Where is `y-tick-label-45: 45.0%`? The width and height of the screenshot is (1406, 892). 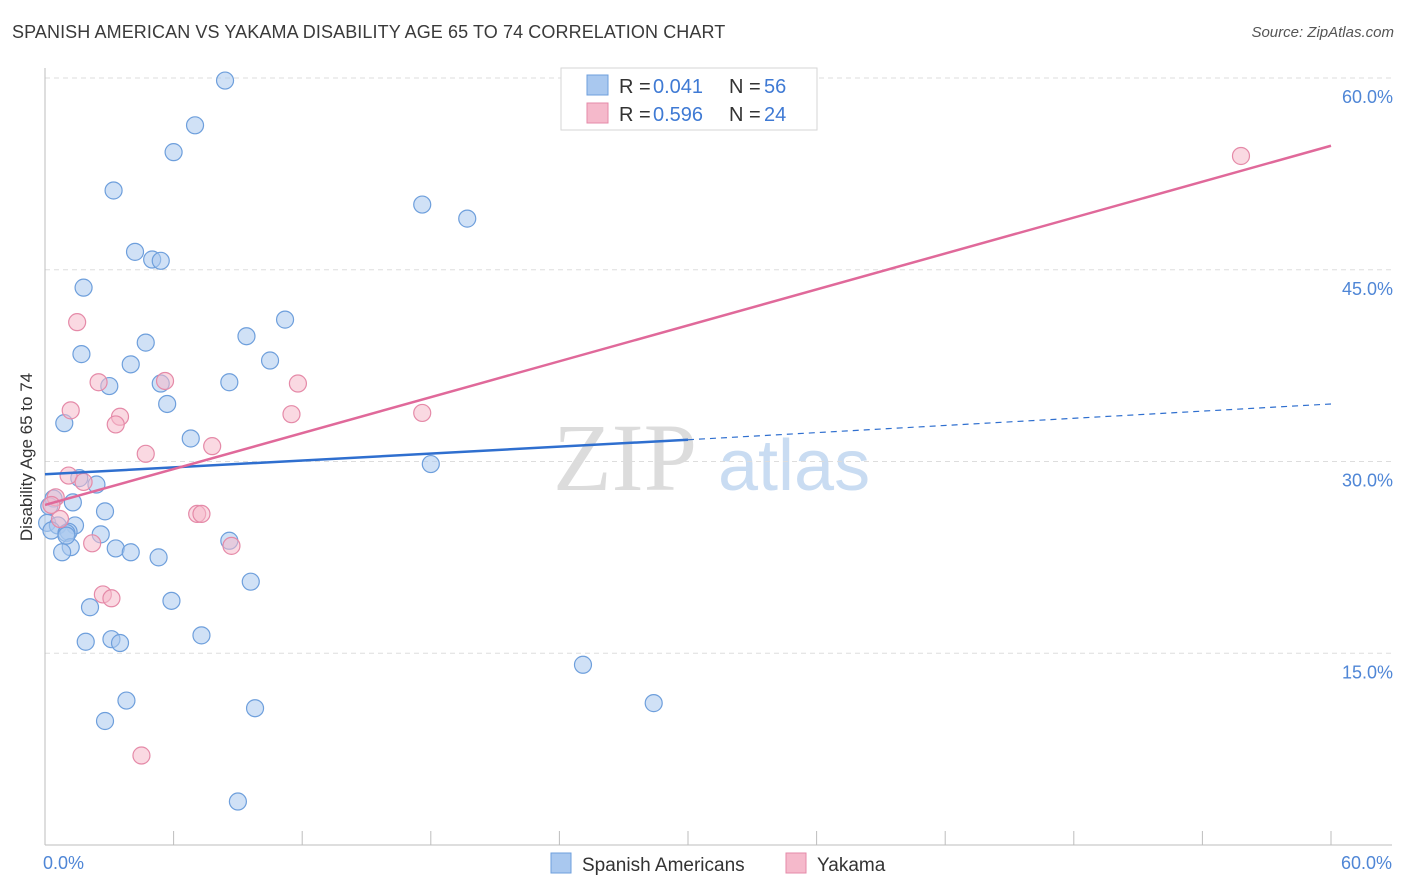 y-tick-label-45: 45.0% is located at coordinates (1367, 289).